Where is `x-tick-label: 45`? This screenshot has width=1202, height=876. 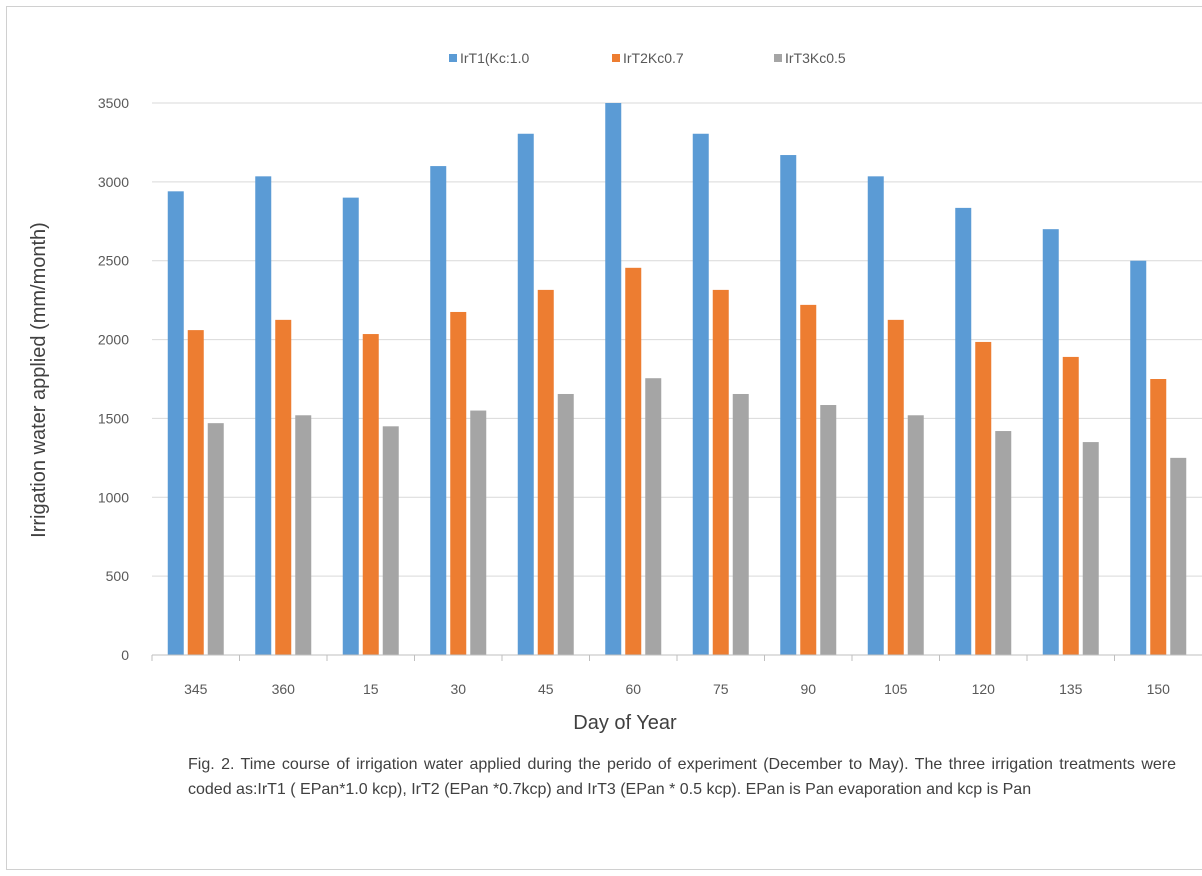
x-tick-label: 45 is located at coordinates (546, 689).